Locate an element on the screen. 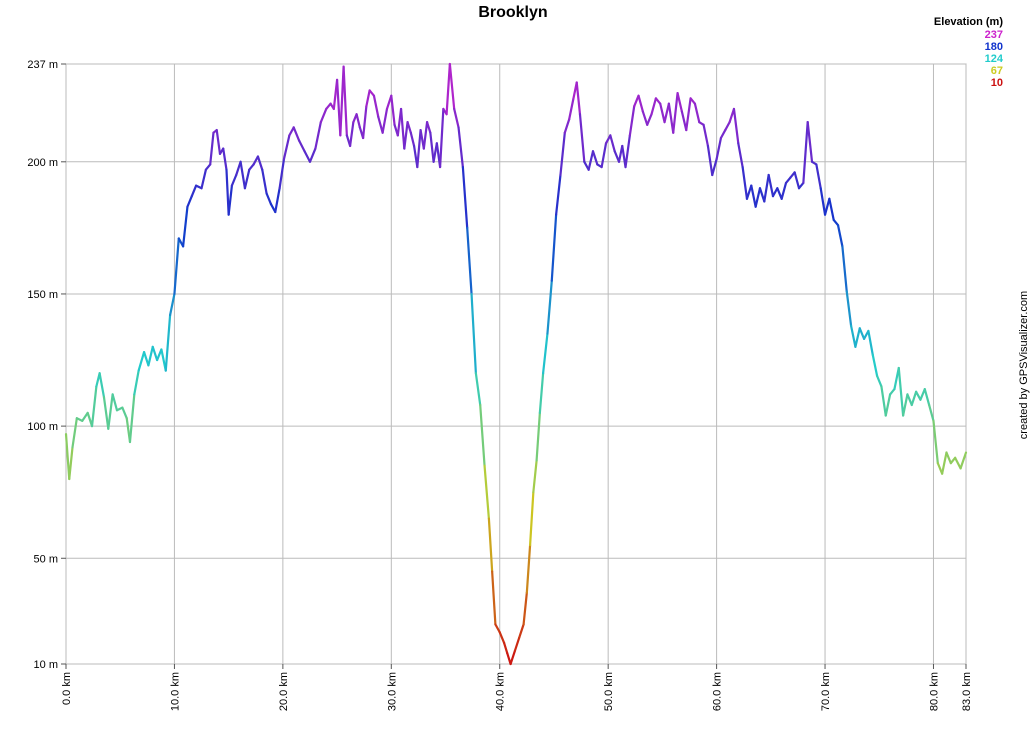 This screenshot has height=730, width=1030. legend-item: 237 is located at coordinates (994, 35).